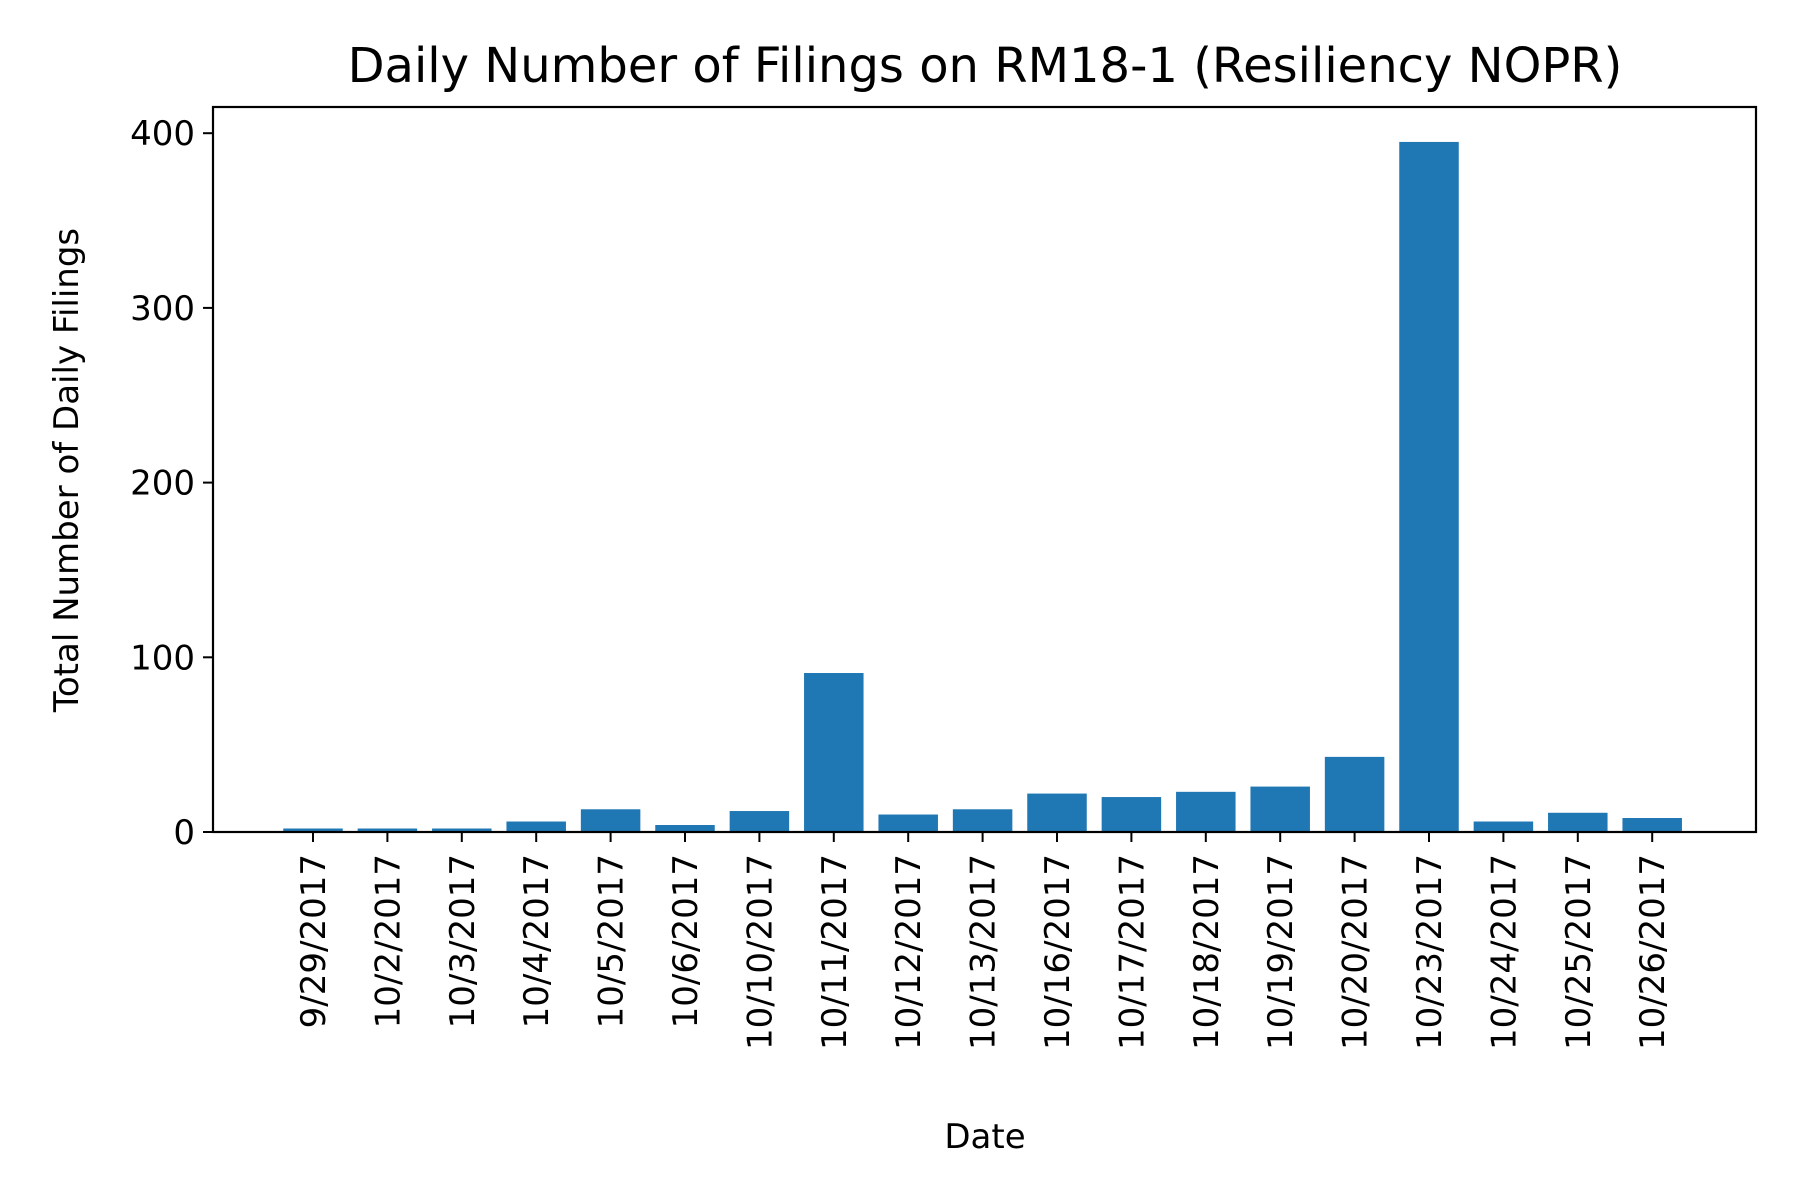 This screenshot has height=1200, width=1800. Describe the element at coordinates (1057, 812) in the screenshot. I see `bar-10/16/2017` at that location.